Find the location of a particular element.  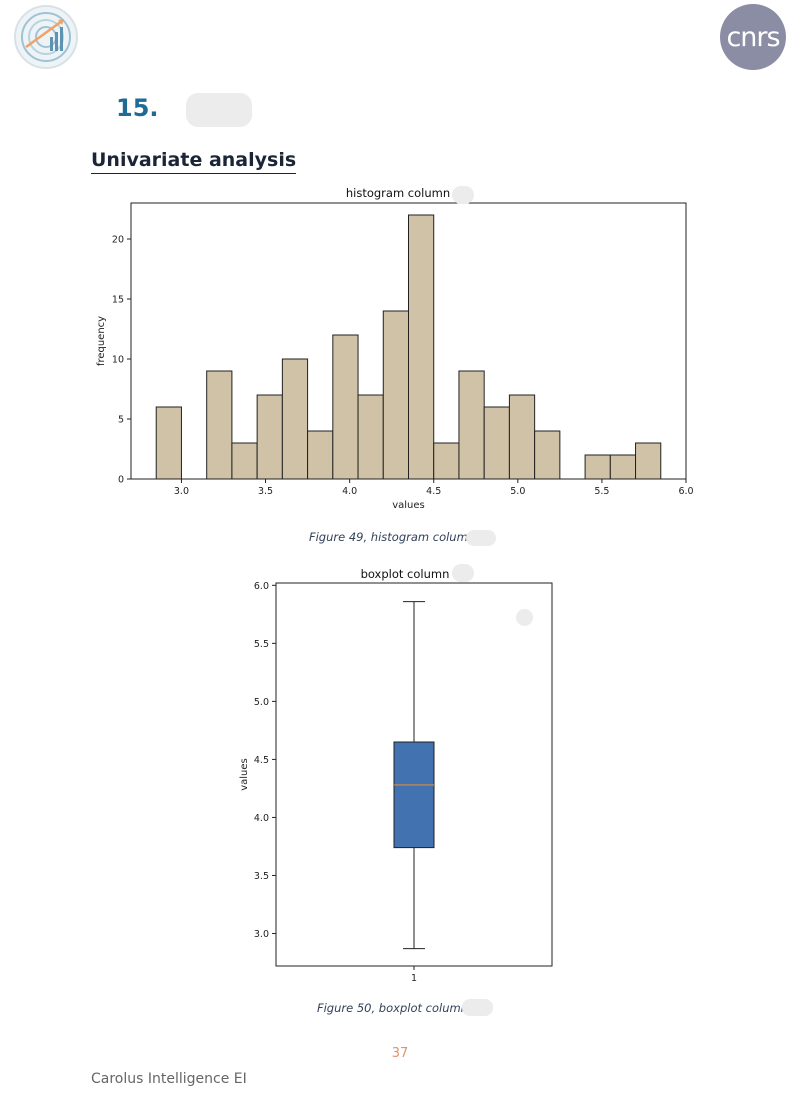

y-tick-label: 3.0 is located at coordinates (261, 934).